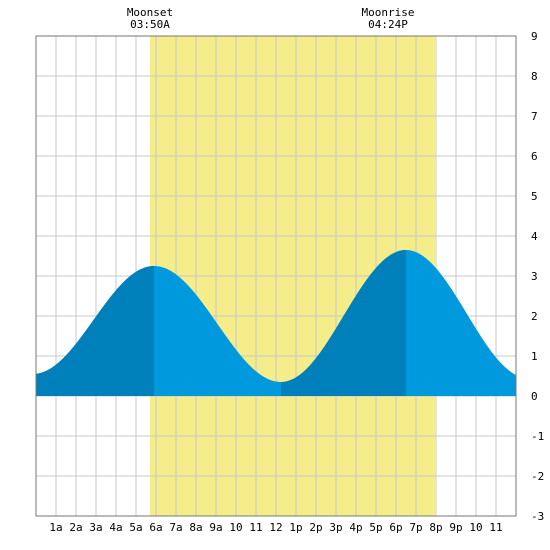  I want to click on y-tick-label: 0, so click(534, 396).